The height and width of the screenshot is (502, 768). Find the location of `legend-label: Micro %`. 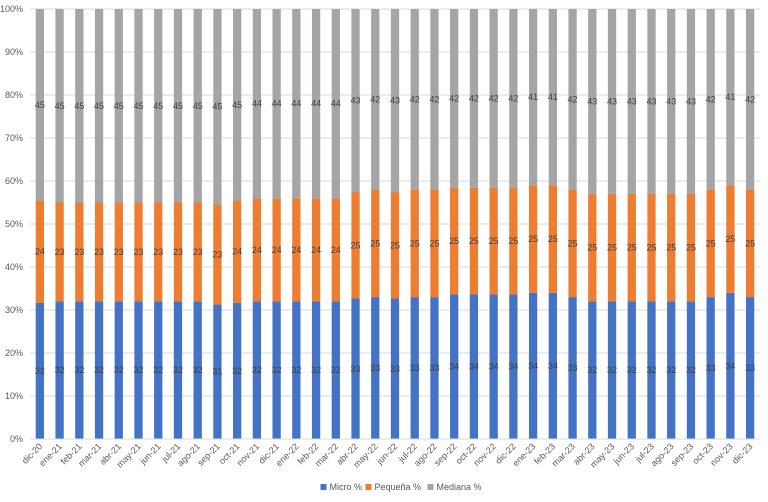

legend-label: Micro % is located at coordinates (346, 487).